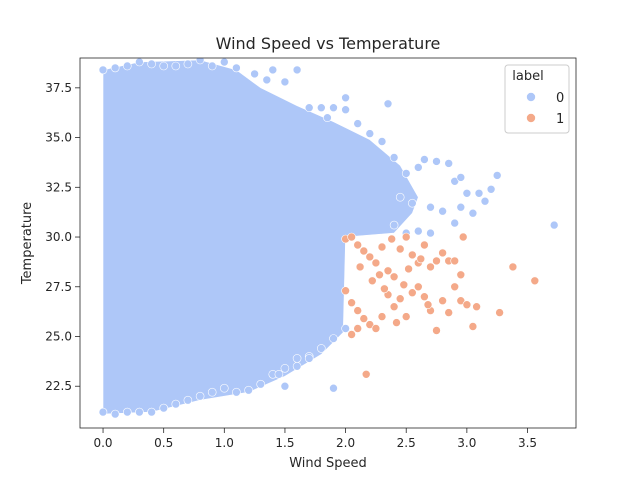  Describe the element at coordinates (58, 187) in the screenshot. I see `y-tick-label: 32.5` at that location.